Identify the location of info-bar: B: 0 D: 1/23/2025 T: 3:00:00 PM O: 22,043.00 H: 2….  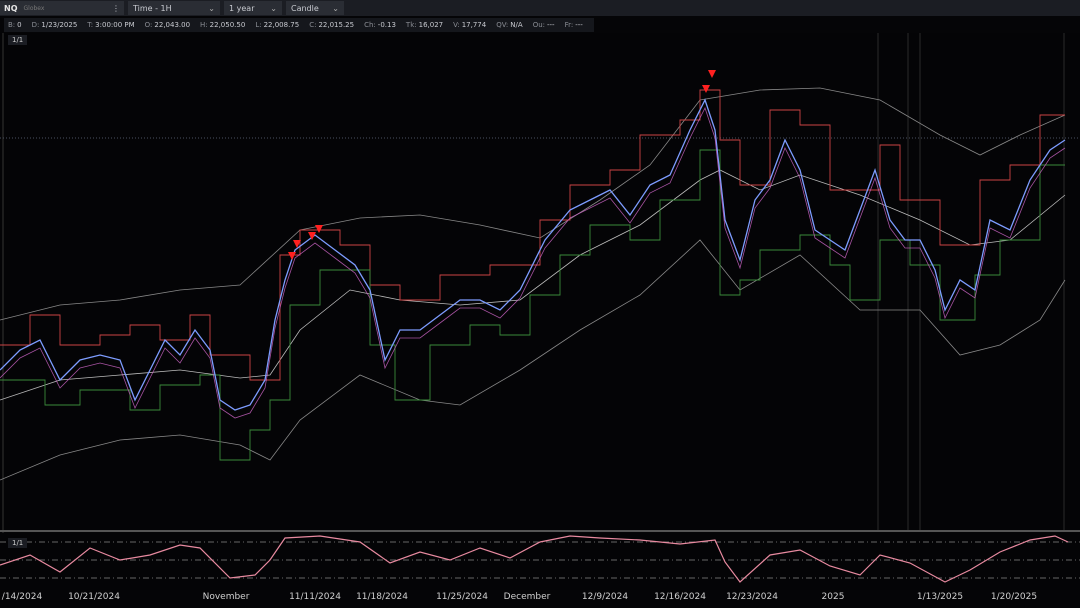
(299, 25).